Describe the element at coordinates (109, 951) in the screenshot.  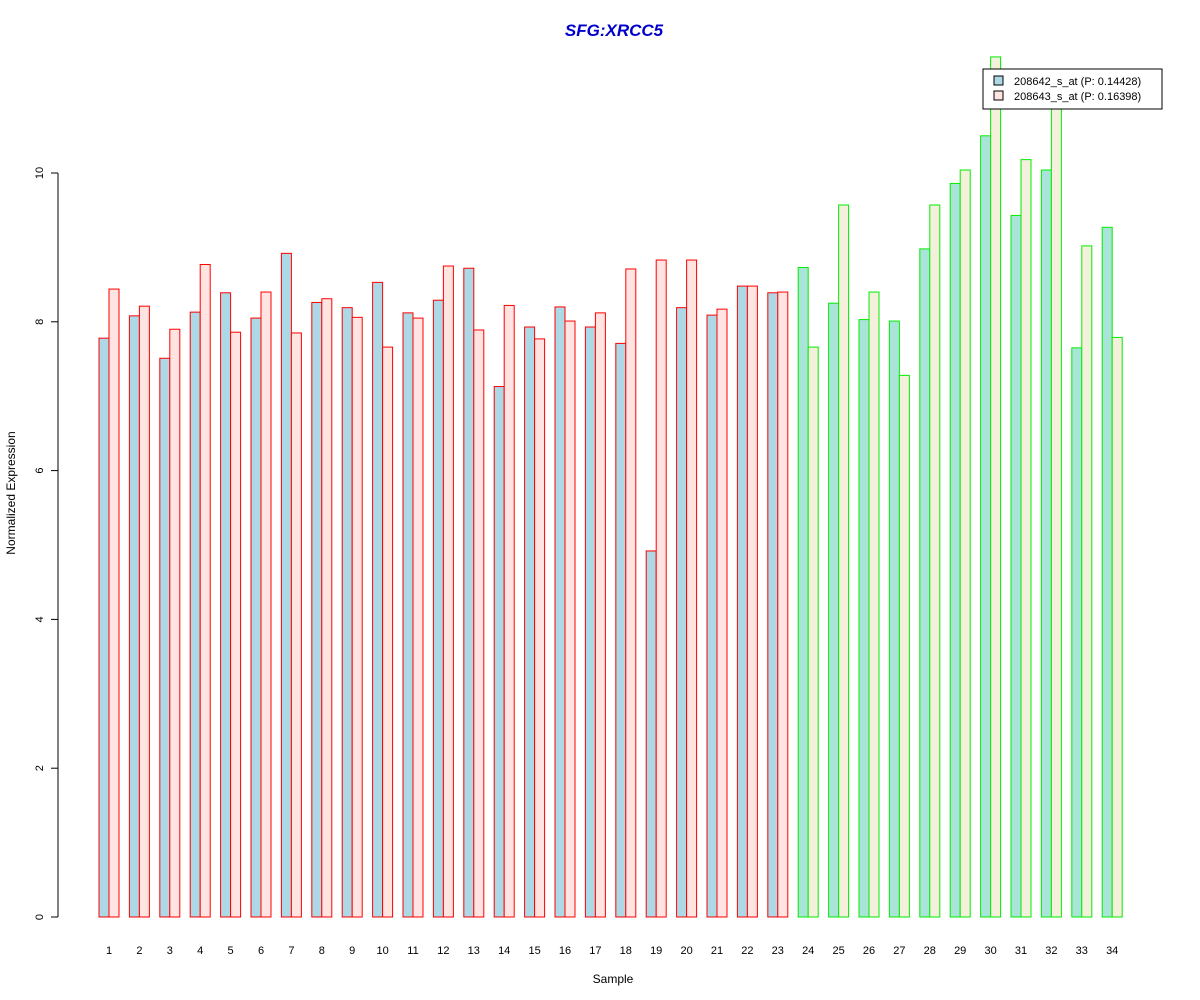
I see `x-tick-label: 1` at that location.